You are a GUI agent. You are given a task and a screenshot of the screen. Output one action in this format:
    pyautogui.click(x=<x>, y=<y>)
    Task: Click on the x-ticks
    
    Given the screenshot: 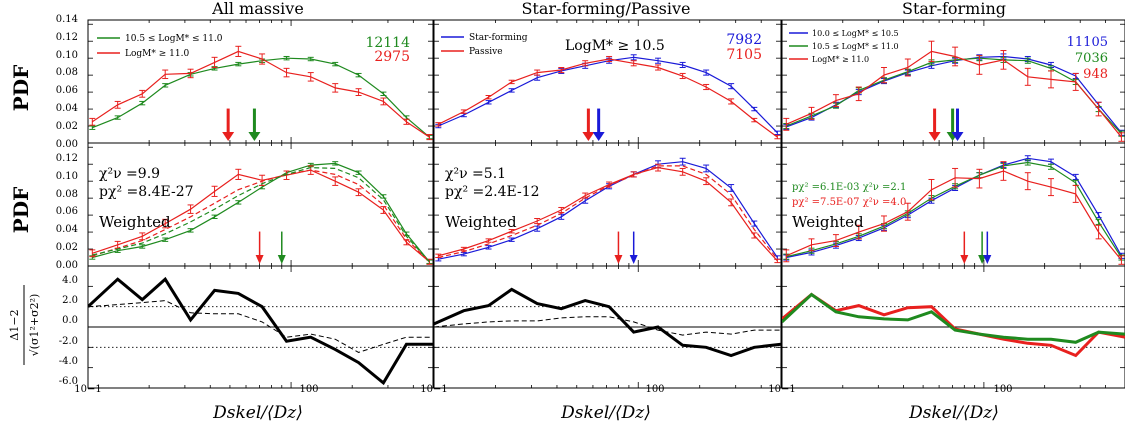 What is the action you would take?
    pyautogui.click(x=953, y=327)
    